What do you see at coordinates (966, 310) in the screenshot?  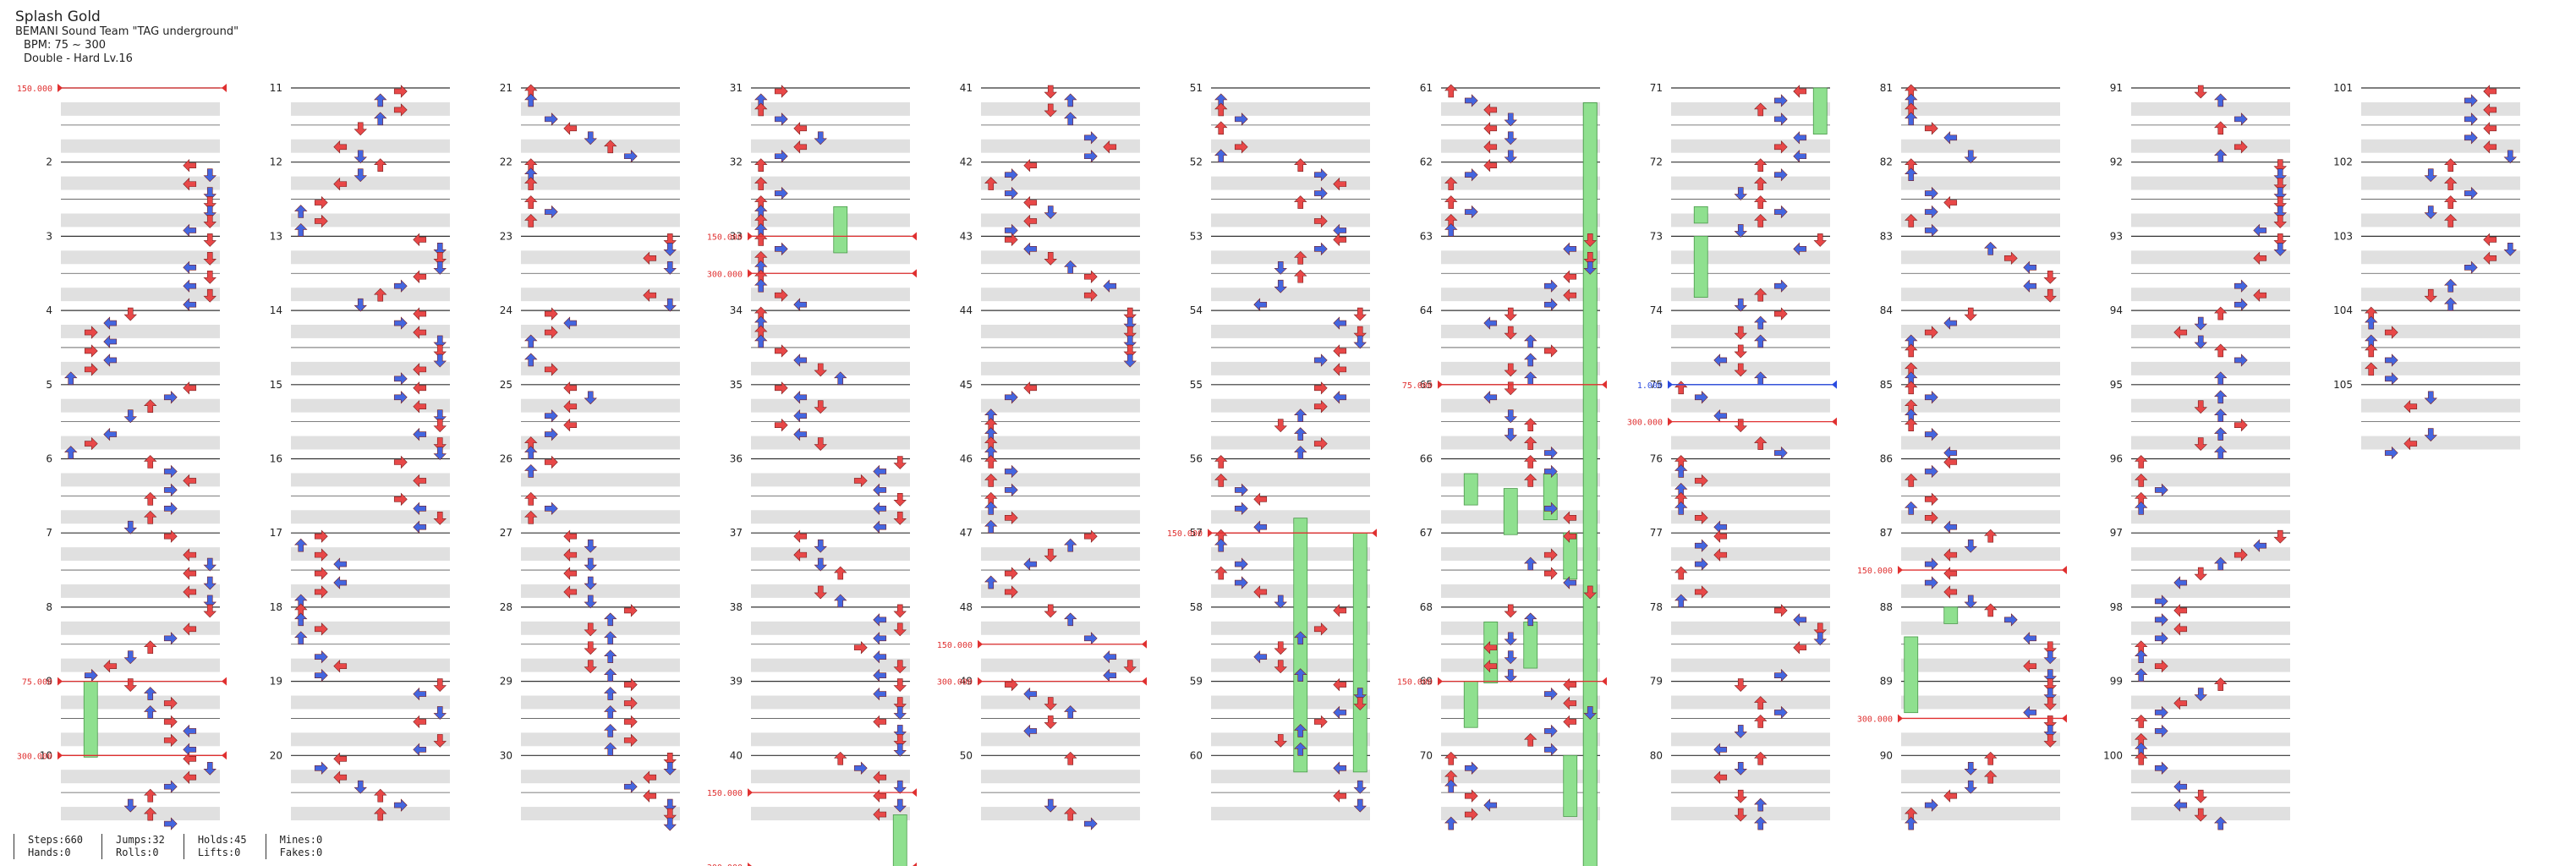 I see `measure-number: 44` at bounding box center [966, 310].